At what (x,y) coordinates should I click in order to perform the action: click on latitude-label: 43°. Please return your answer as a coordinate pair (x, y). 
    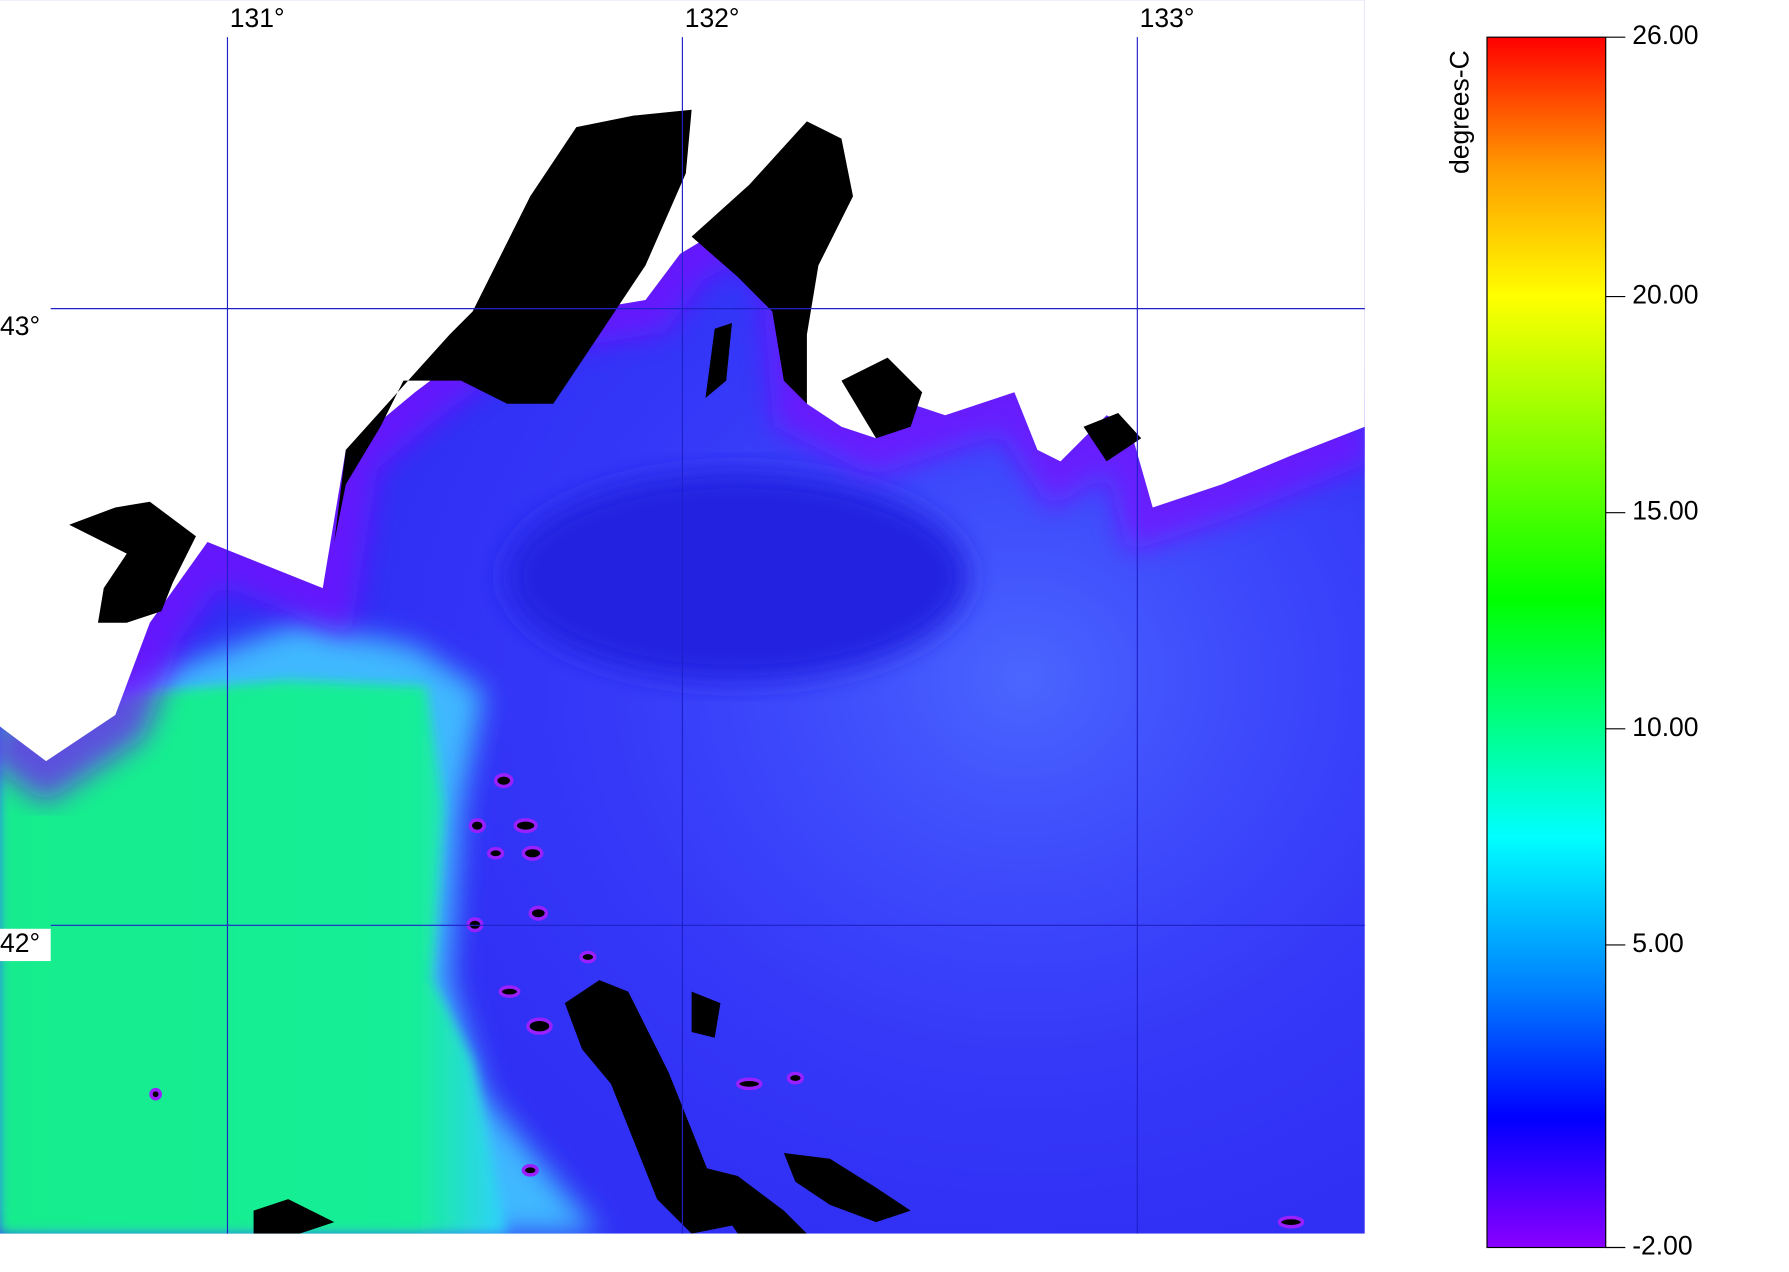
    Looking at the image, I should click on (20, 326).